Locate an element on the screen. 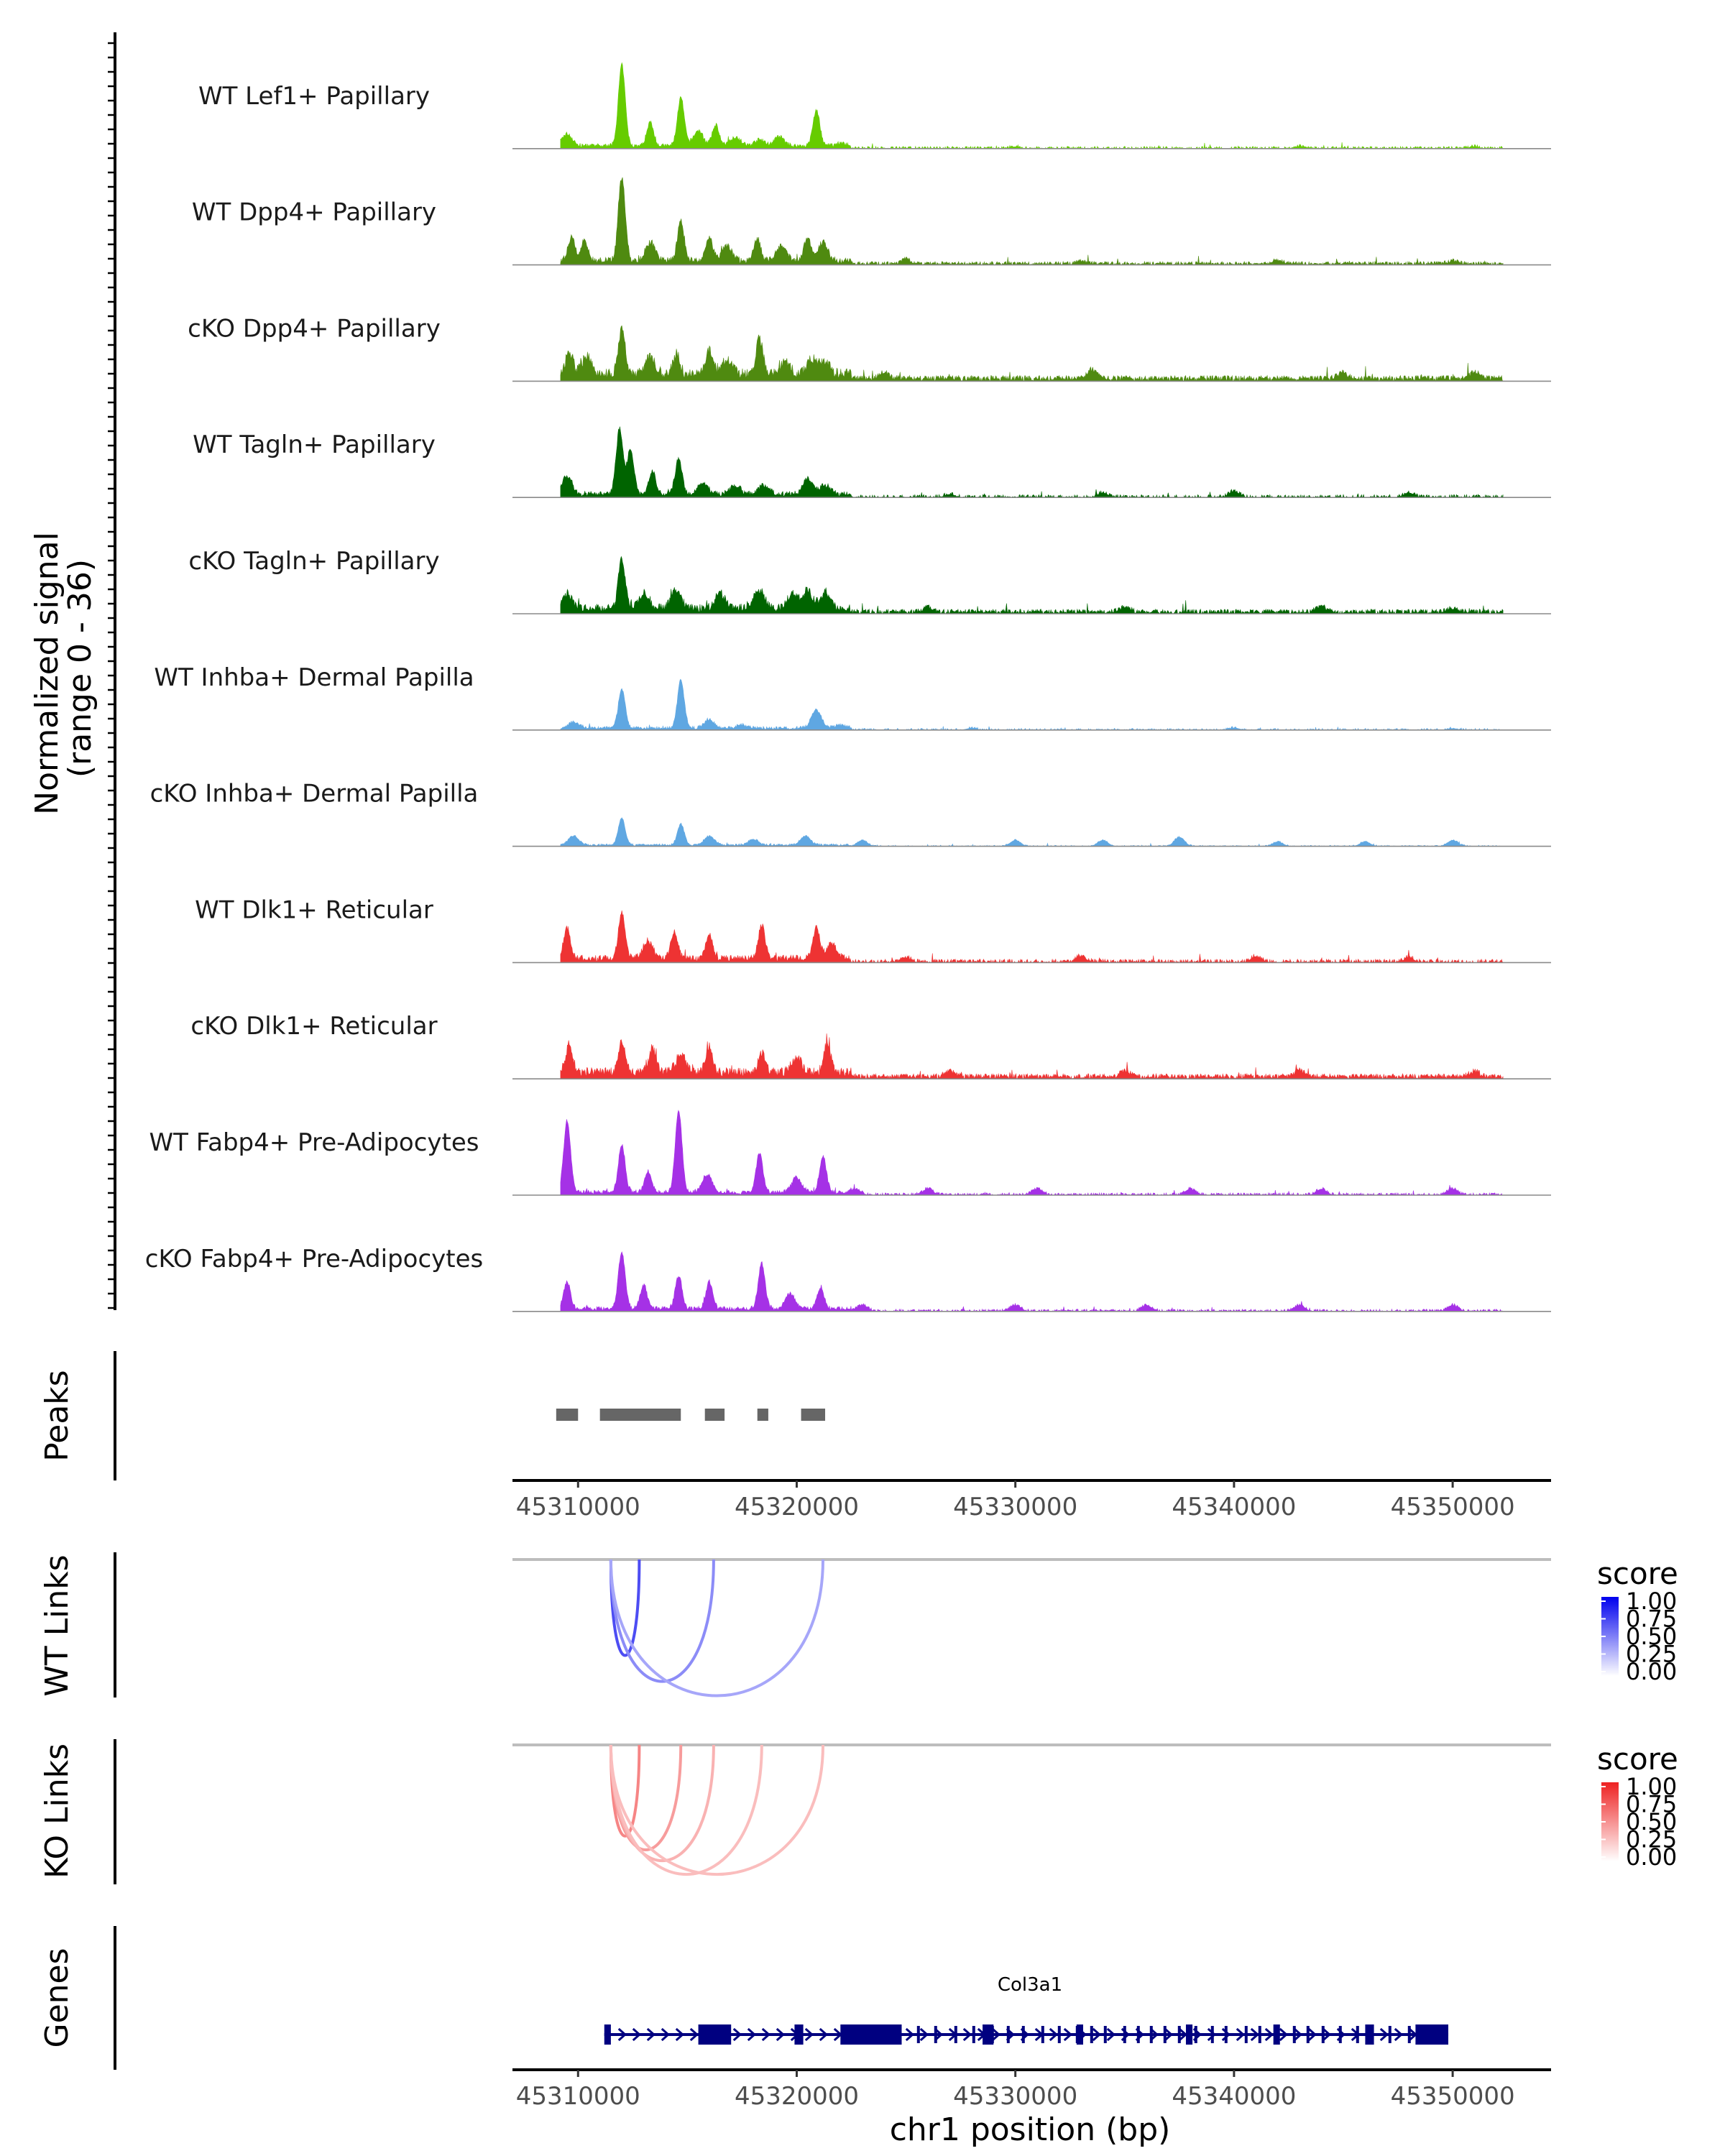 The height and width of the screenshot is (2156, 1725). coverage-track-label: cKO Fabp4+ Pre-Adipocytes is located at coordinates (314, 1259).